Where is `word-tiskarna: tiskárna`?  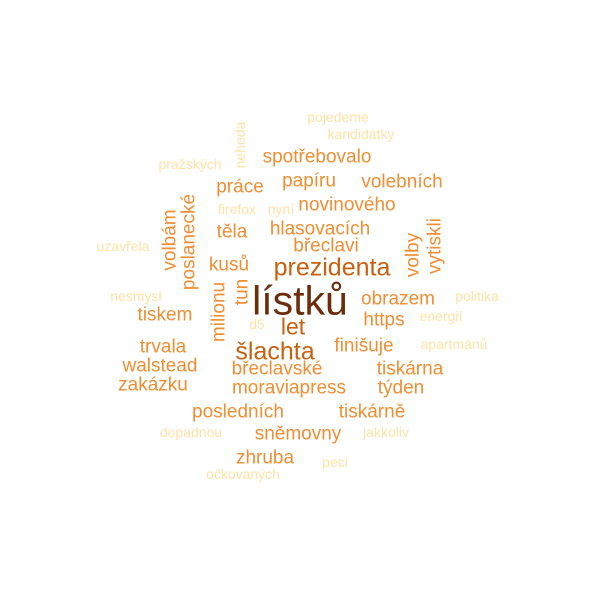 word-tiskarna: tiskárna is located at coordinates (410, 369).